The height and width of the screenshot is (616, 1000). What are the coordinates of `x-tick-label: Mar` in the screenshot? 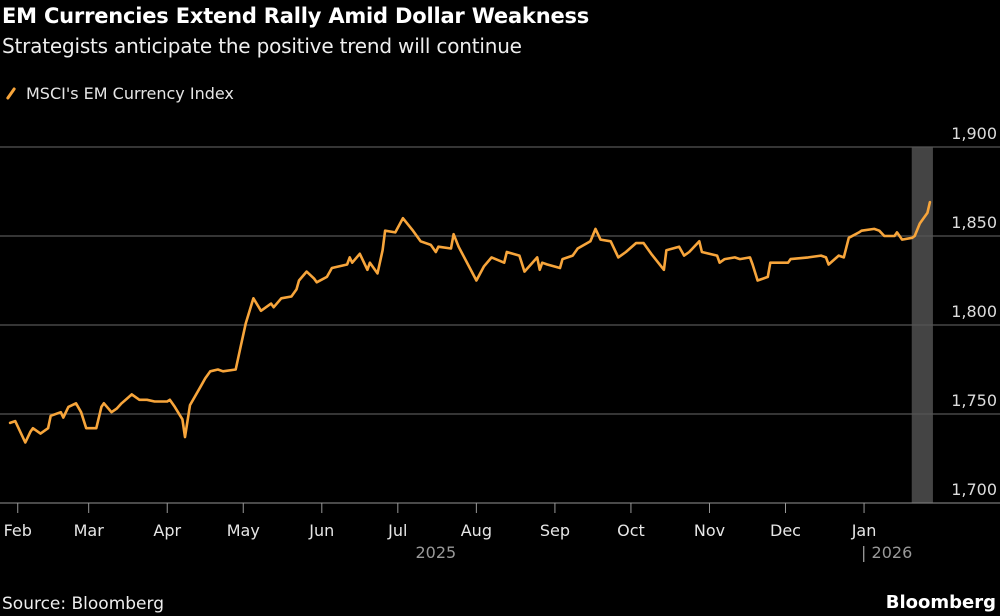 It's located at (89, 530).